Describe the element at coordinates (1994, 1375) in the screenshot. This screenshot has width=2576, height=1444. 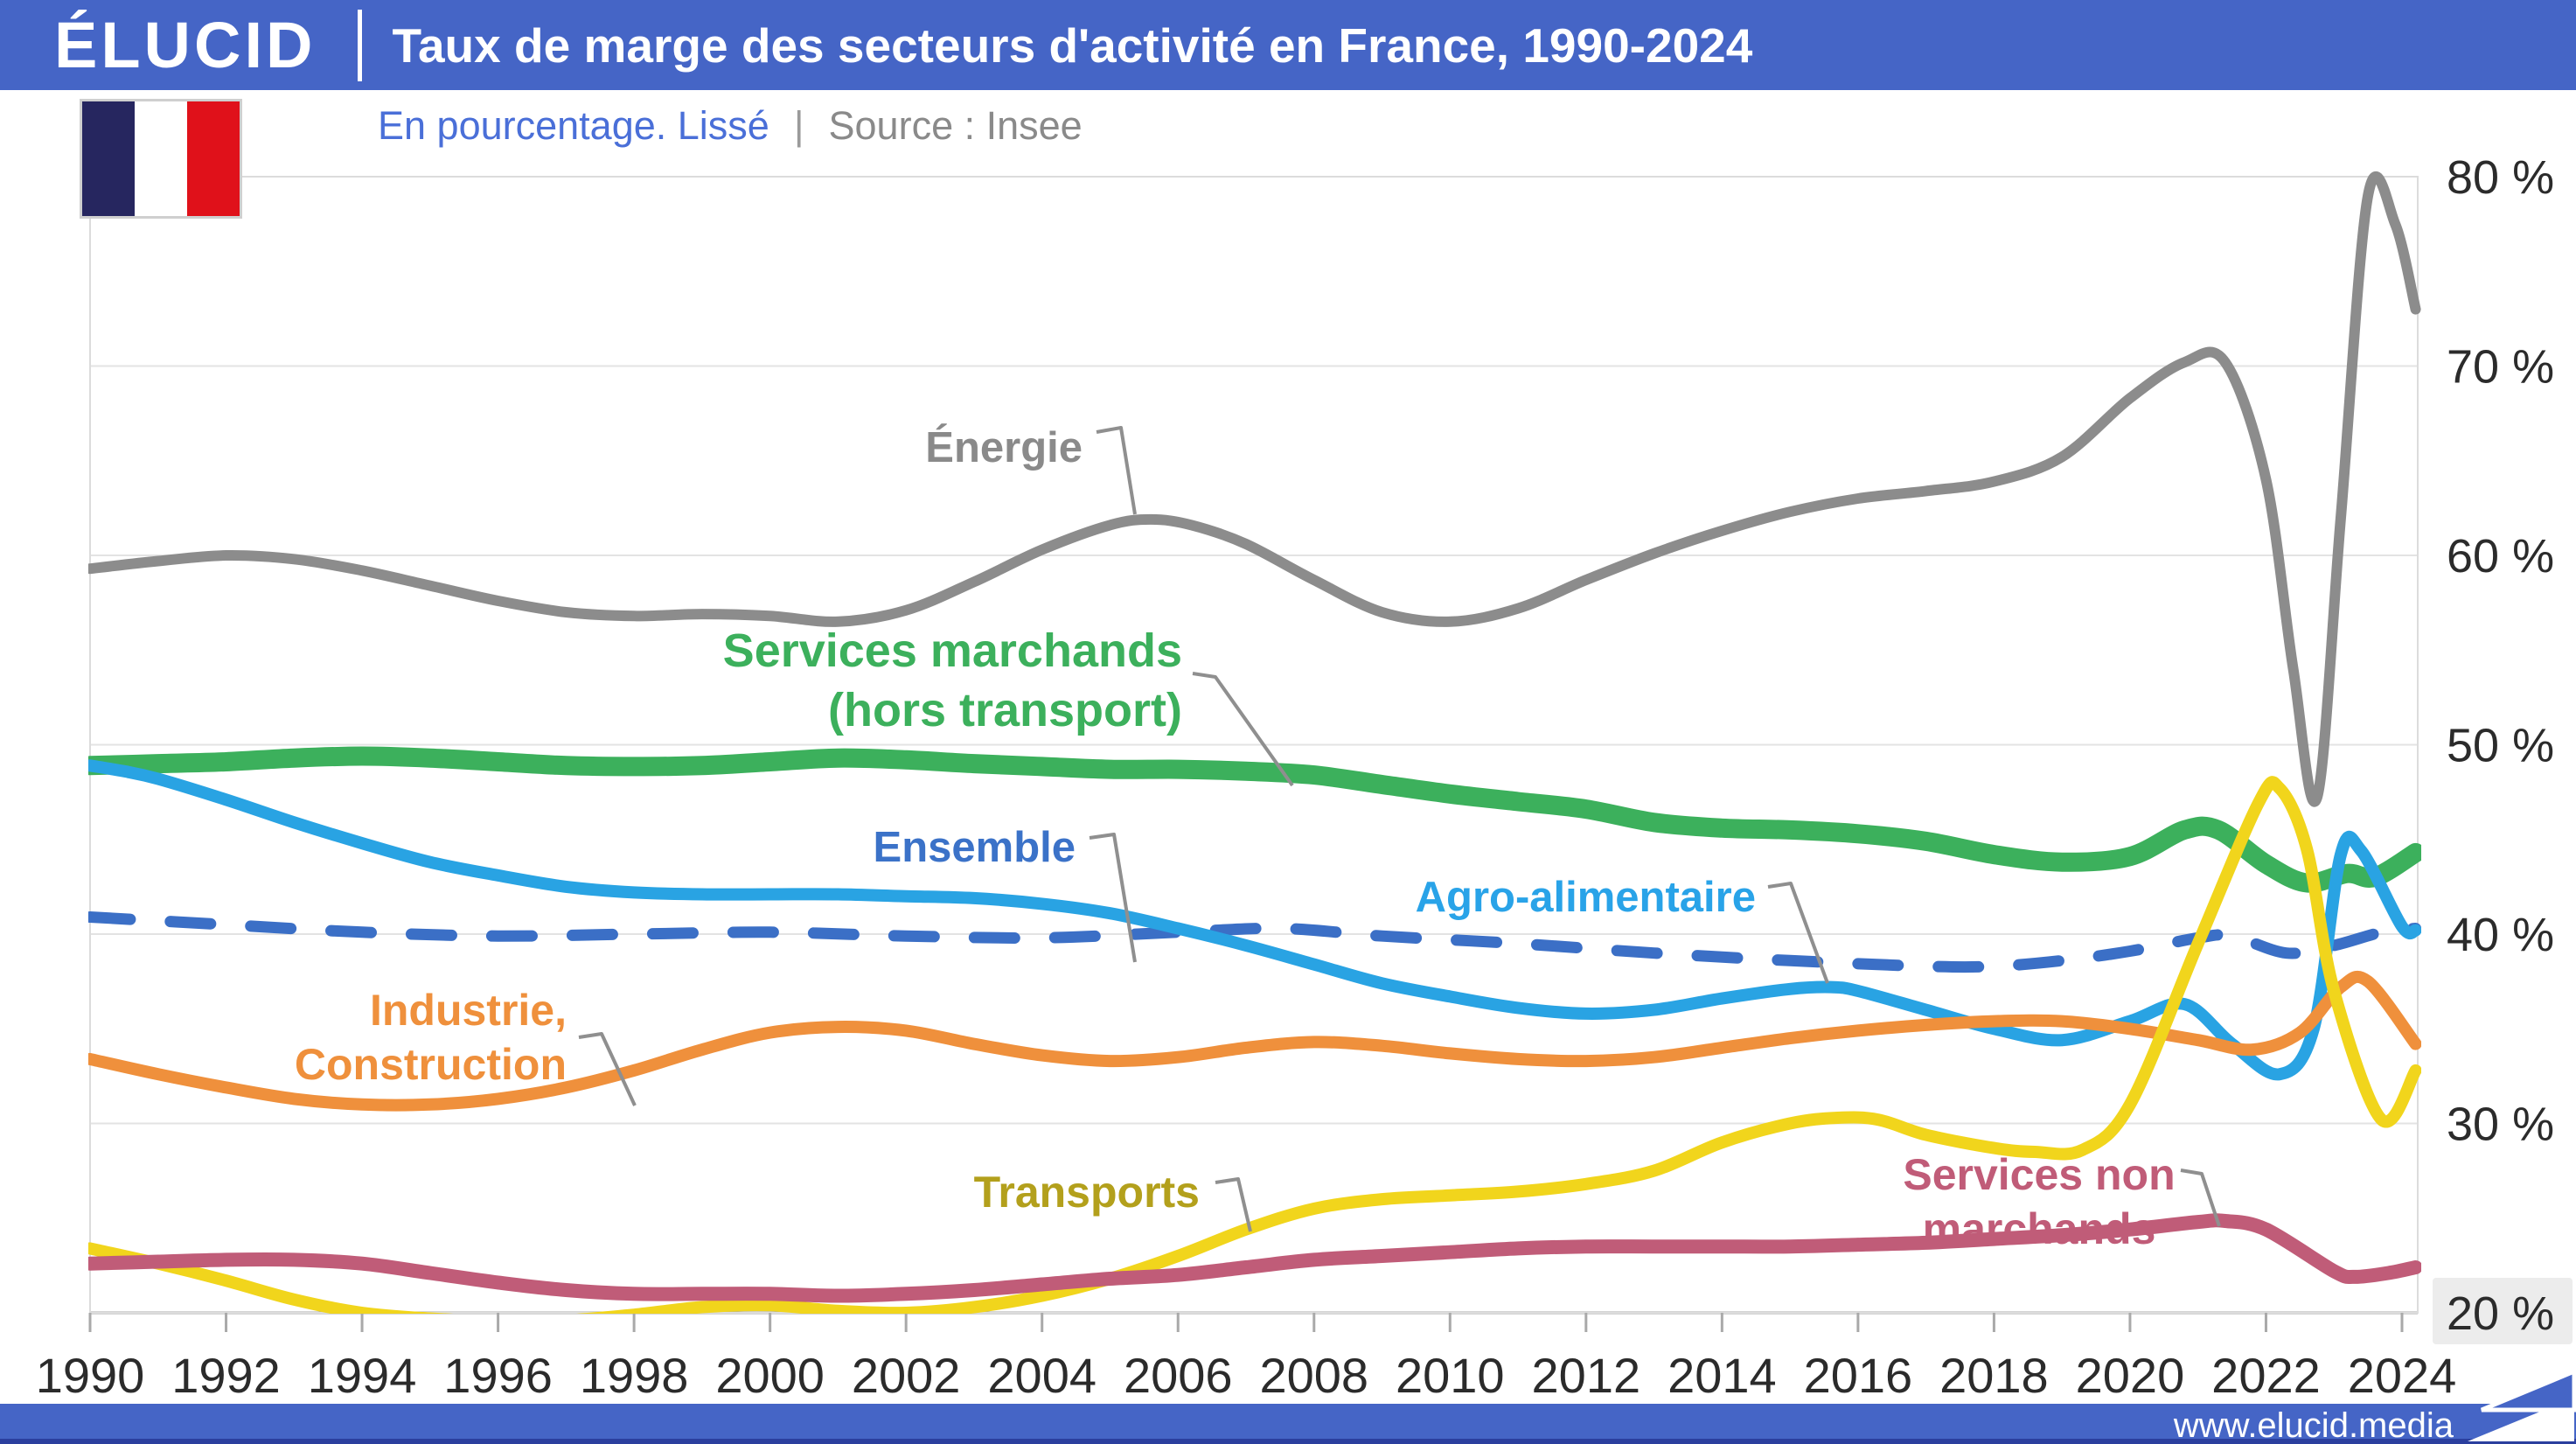
I see `x-axis-label: 2018` at that location.